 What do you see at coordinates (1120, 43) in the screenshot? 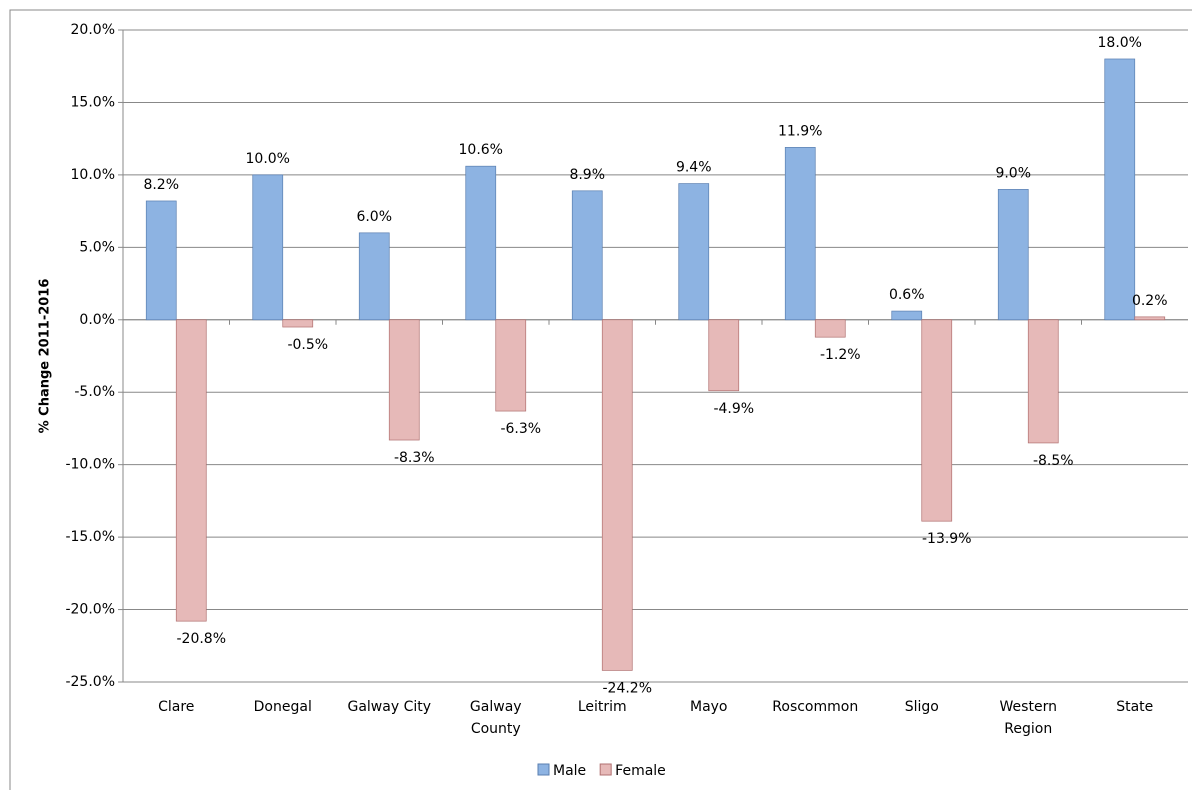
I see `value-label: 18.0%` at bounding box center [1120, 43].